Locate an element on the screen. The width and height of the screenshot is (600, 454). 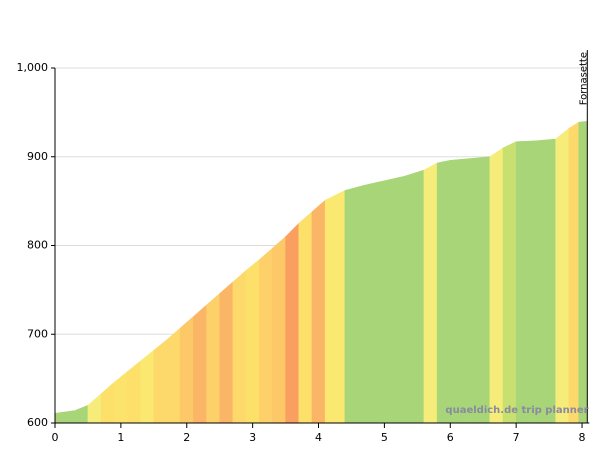
x-tick-label: 4 is located at coordinates (318, 437).